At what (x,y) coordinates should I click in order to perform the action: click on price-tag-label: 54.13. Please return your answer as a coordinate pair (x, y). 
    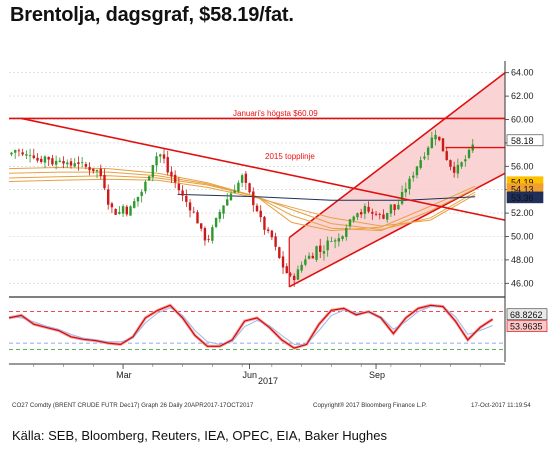
    Looking at the image, I should click on (522, 190).